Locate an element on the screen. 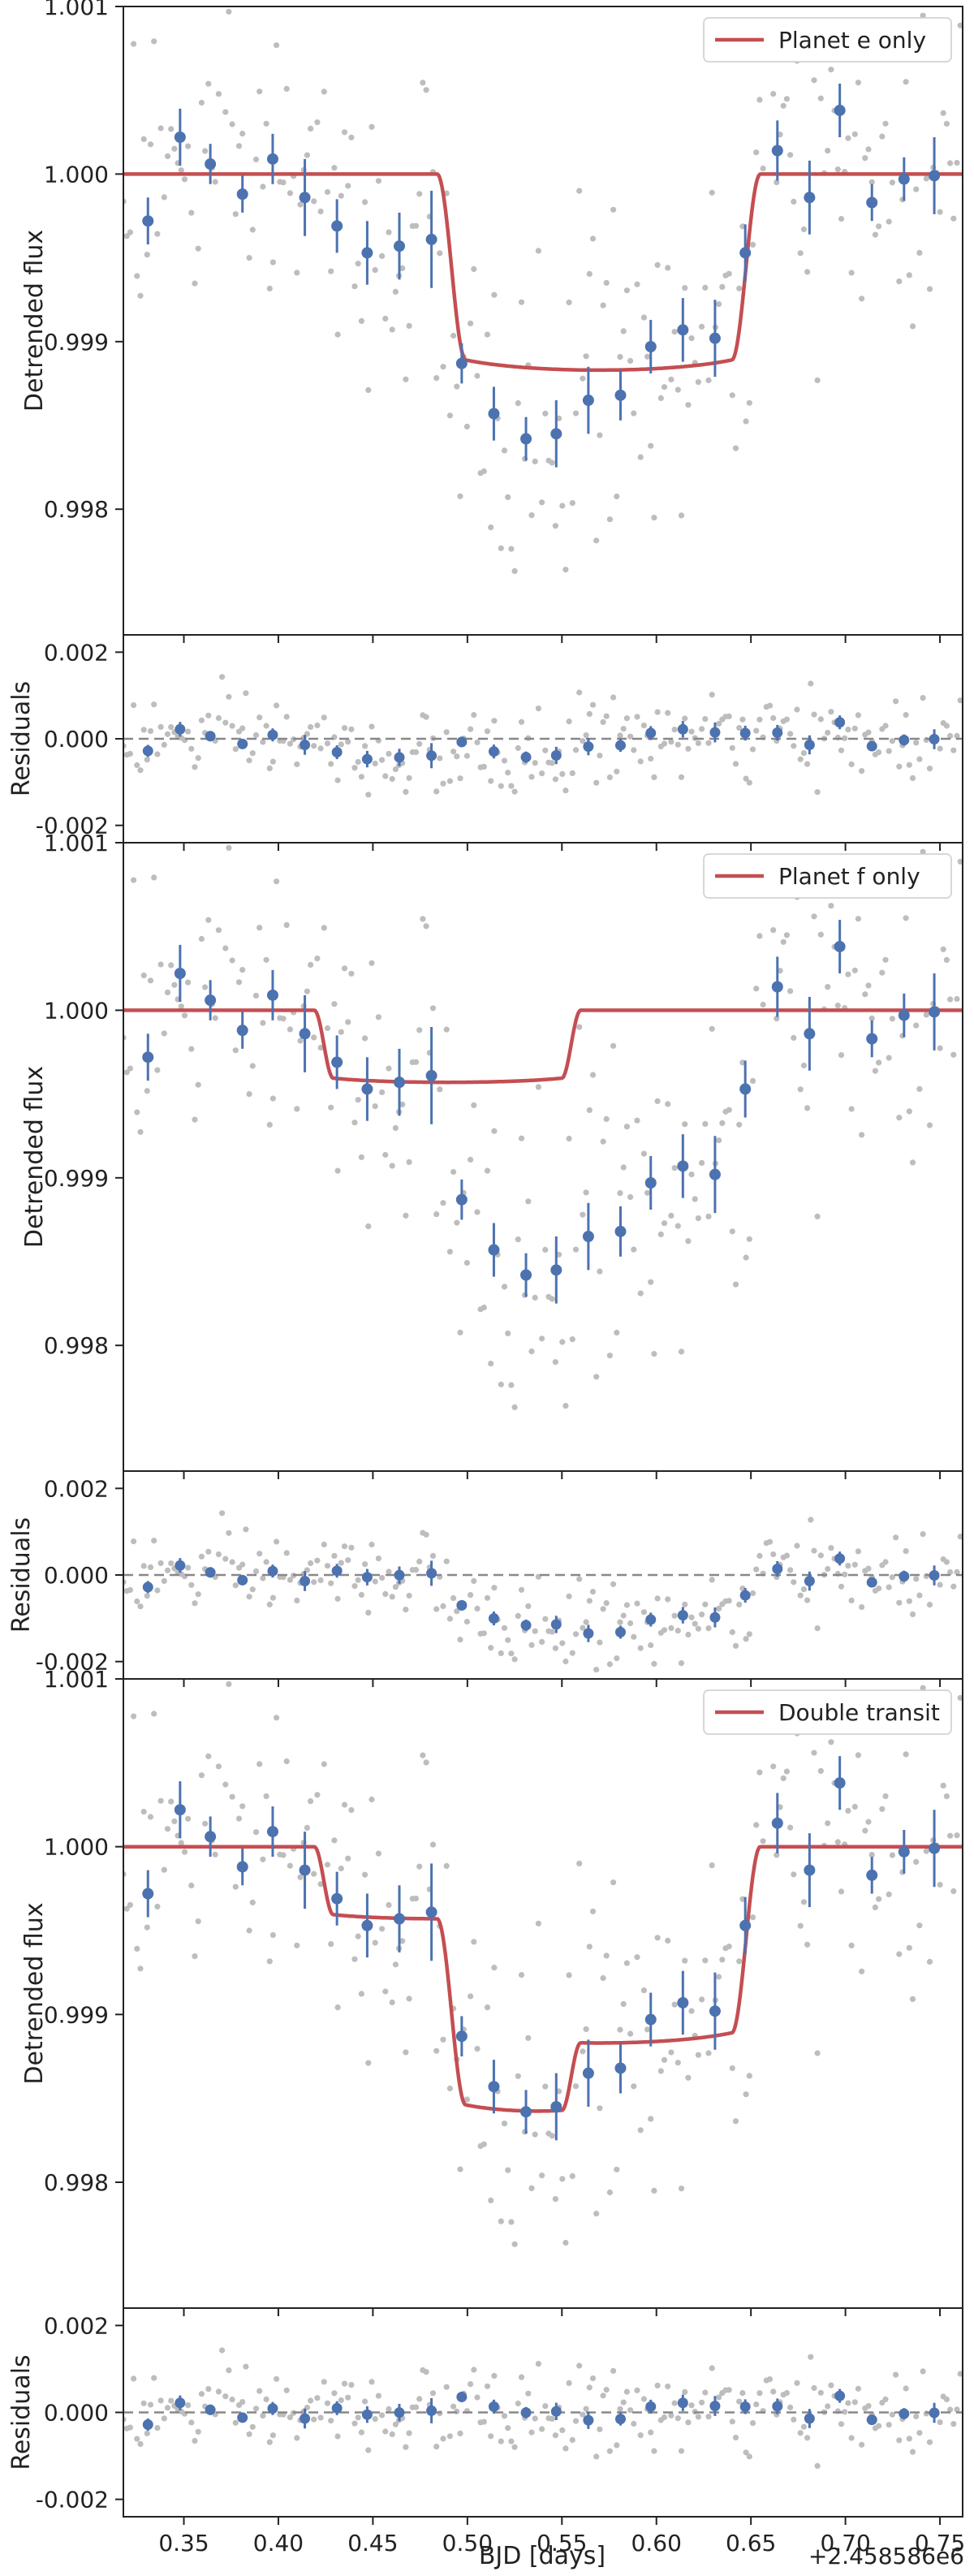 The width and height of the screenshot is (974, 2576). plot-area is located at coordinates (543, 2408).